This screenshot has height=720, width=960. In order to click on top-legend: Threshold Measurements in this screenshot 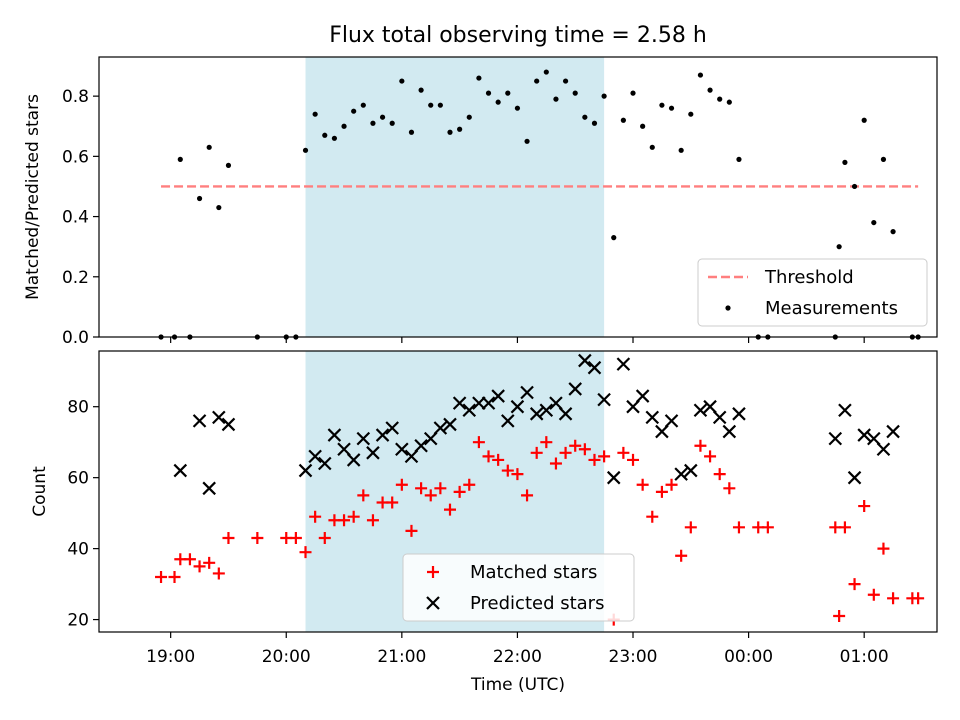, I will do `click(812, 292)`.